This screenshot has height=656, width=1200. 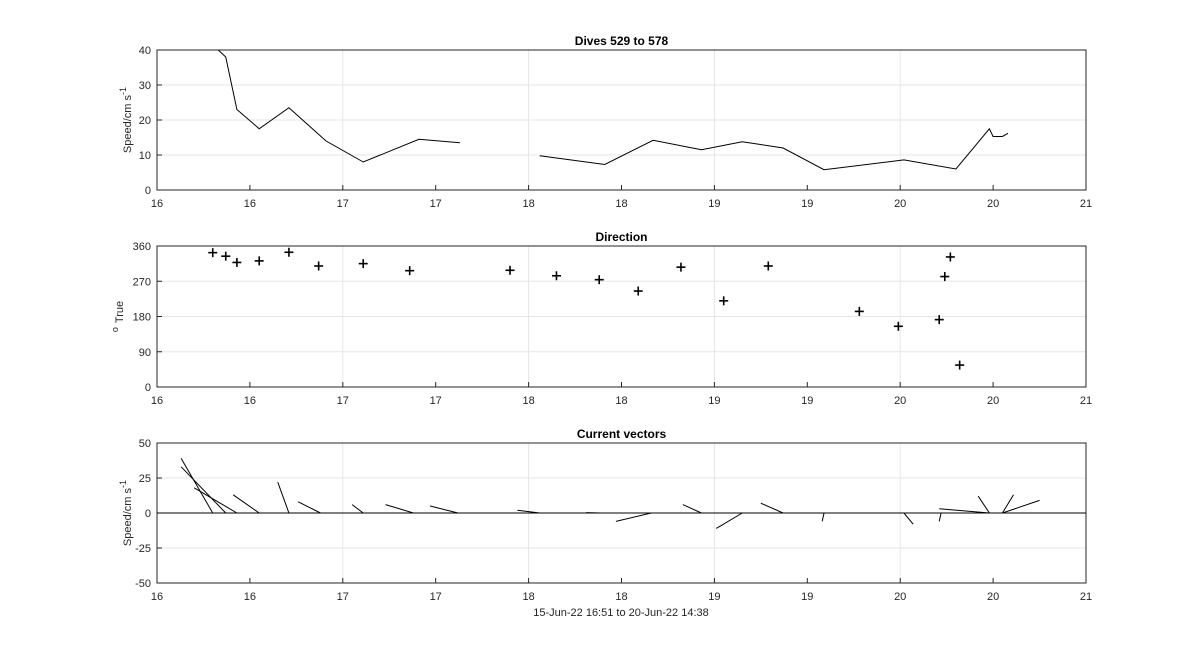 What do you see at coordinates (145, 51) in the screenshot?
I see `y-tick-label: 40` at bounding box center [145, 51].